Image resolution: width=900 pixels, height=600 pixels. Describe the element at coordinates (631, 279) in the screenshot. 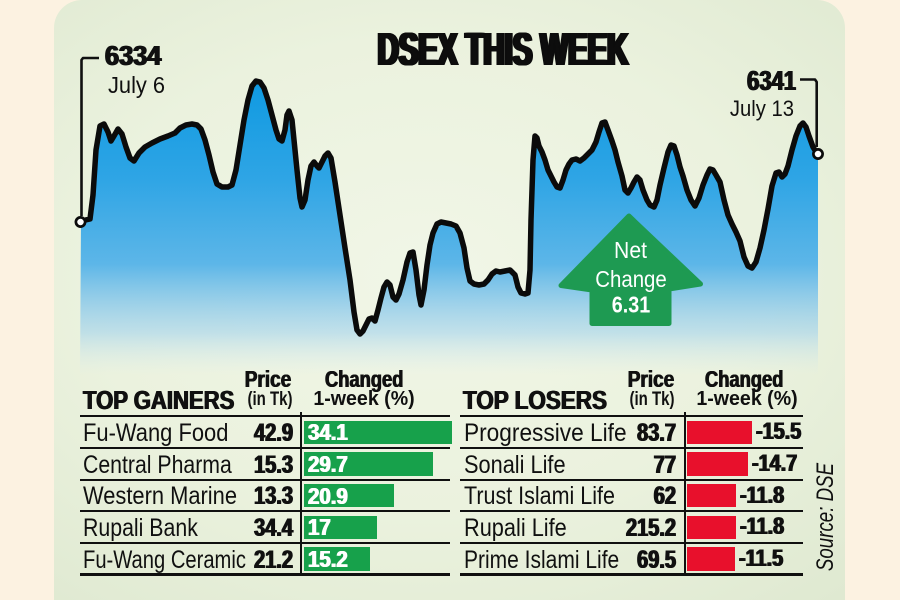

I see `svg-text: Change` at that location.